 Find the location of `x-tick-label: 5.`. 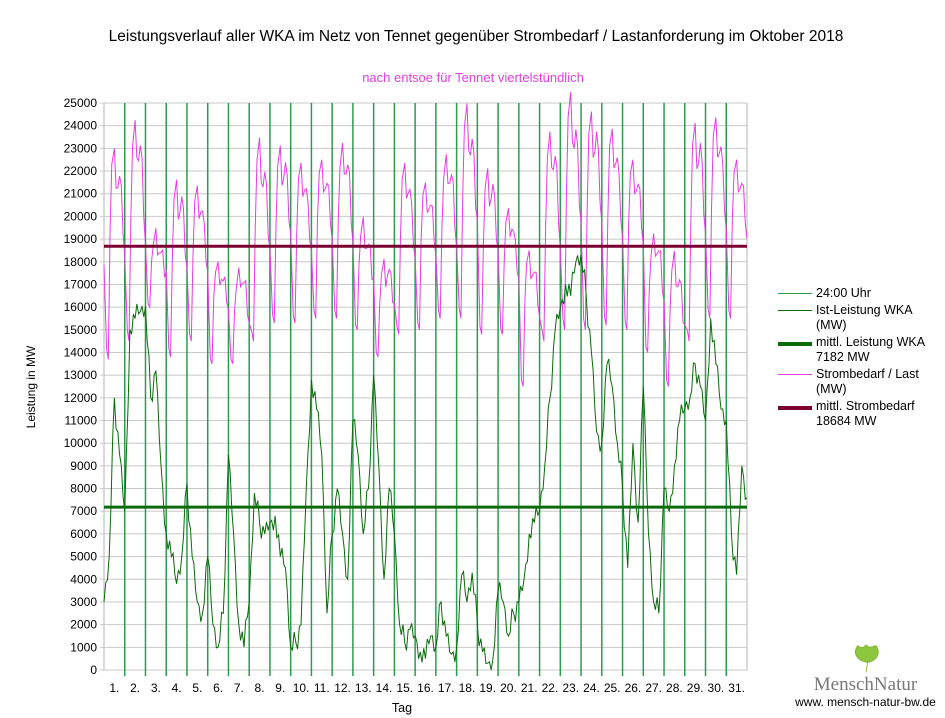

x-tick-label: 5. is located at coordinates (197, 688).